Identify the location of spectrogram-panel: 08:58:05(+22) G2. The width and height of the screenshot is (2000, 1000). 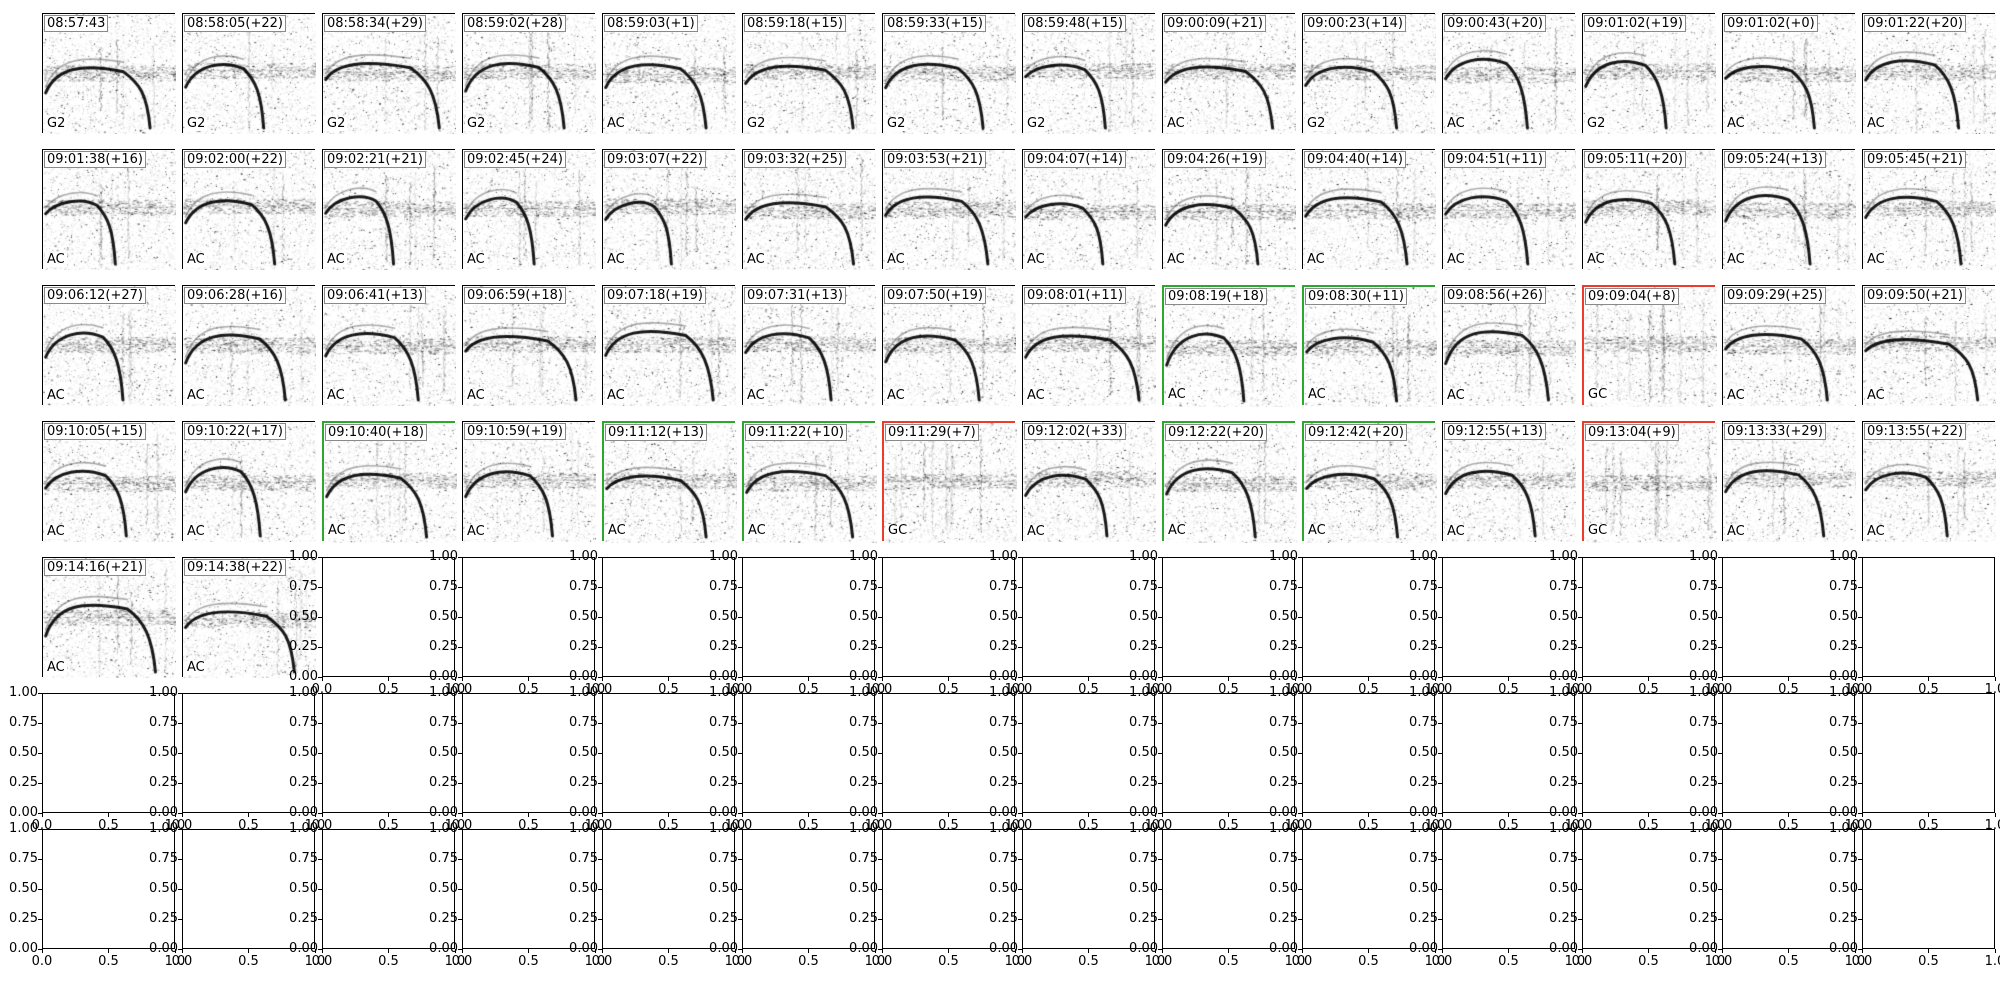
(249, 73).